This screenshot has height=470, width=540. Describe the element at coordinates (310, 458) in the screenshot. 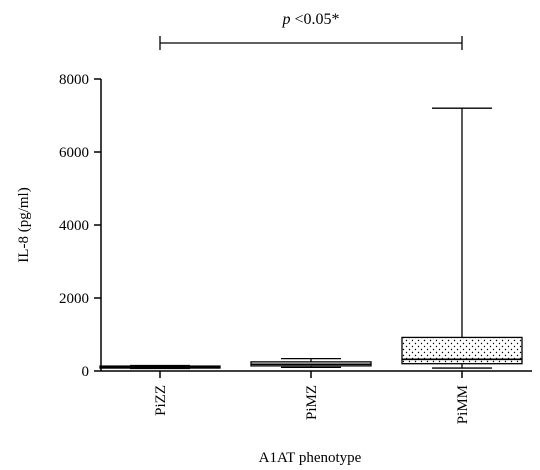

I see `x-axis-title: A1AT phenotype` at that location.